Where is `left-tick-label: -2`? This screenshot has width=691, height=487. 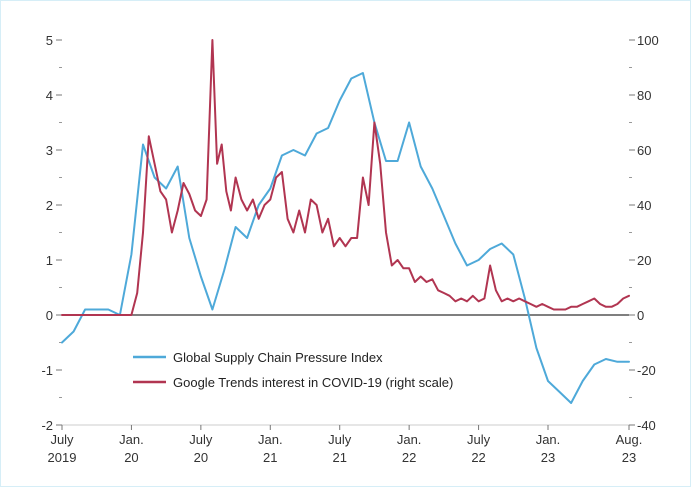
left-tick-label: -2 is located at coordinates (47, 425).